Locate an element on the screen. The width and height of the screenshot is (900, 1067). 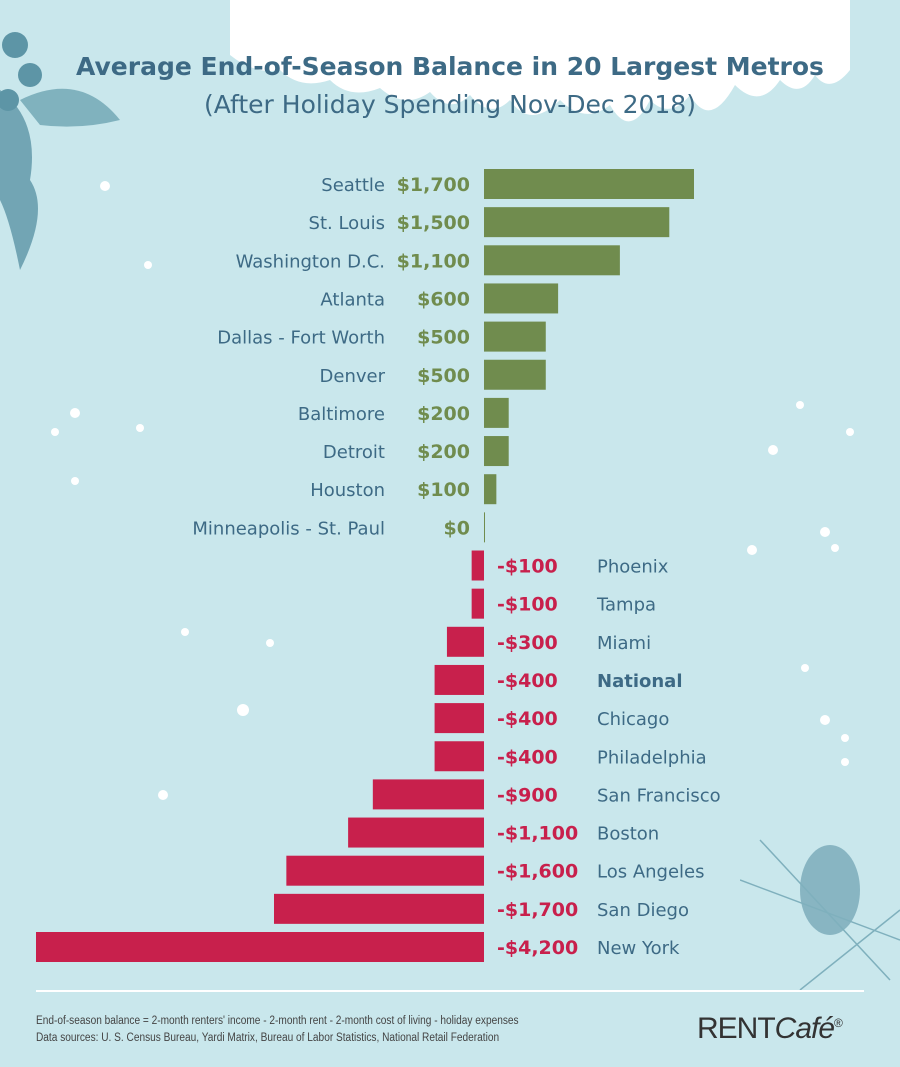
category-label: Phoenix is located at coordinates (633, 567).